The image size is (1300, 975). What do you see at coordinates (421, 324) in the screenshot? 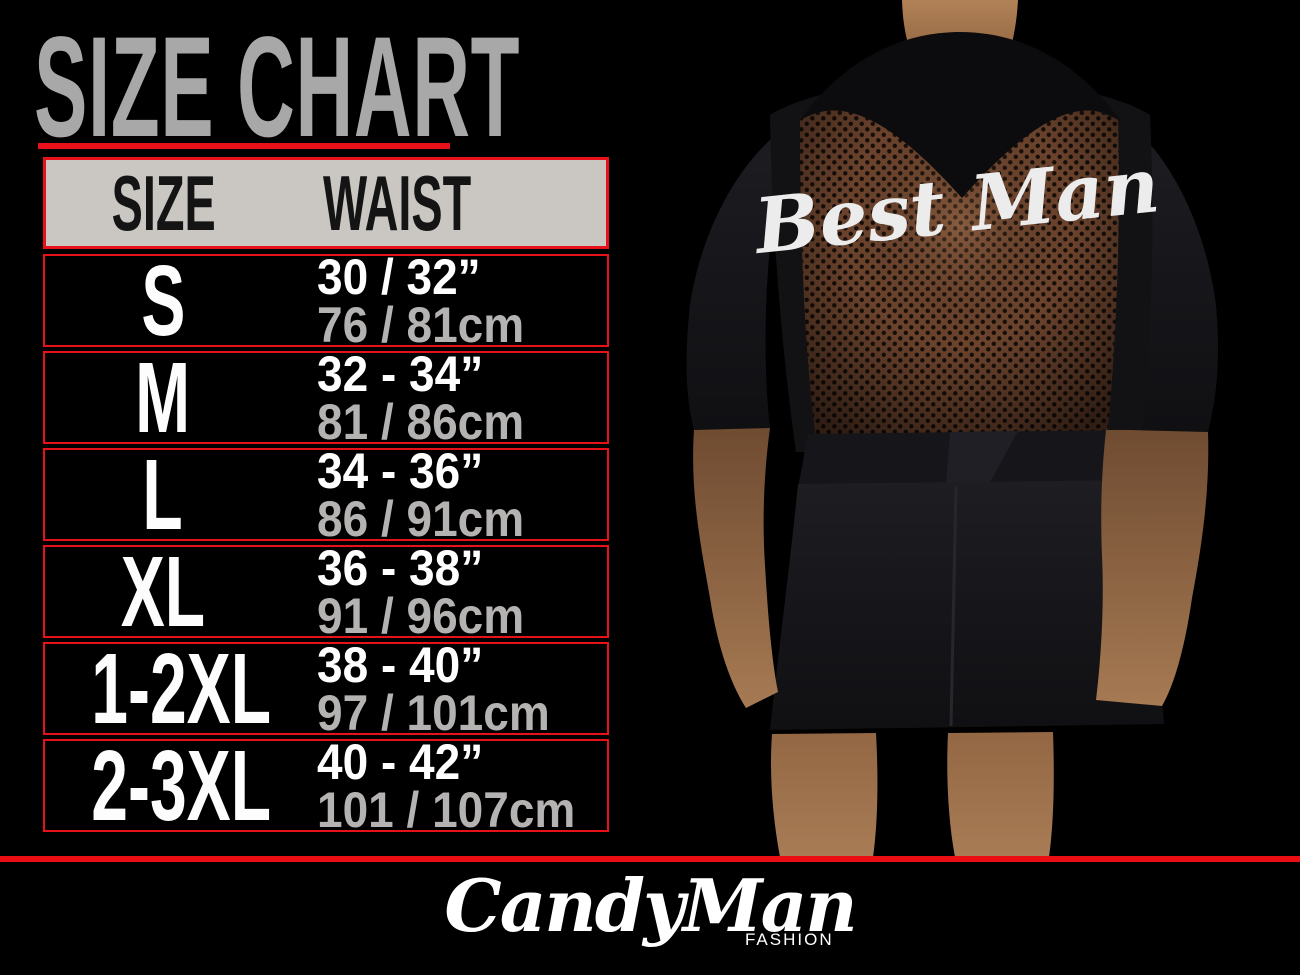
I see `waist-cm: 76 / 81cm` at bounding box center [421, 324].